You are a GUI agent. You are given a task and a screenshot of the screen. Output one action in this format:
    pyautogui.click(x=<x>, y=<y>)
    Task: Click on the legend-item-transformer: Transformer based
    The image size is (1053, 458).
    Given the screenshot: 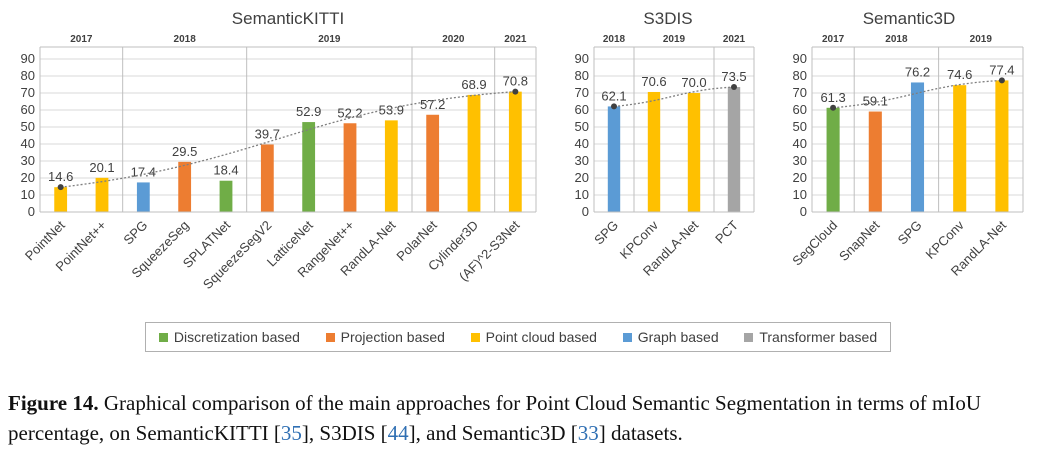 What is the action you would take?
    pyautogui.click(x=810, y=337)
    